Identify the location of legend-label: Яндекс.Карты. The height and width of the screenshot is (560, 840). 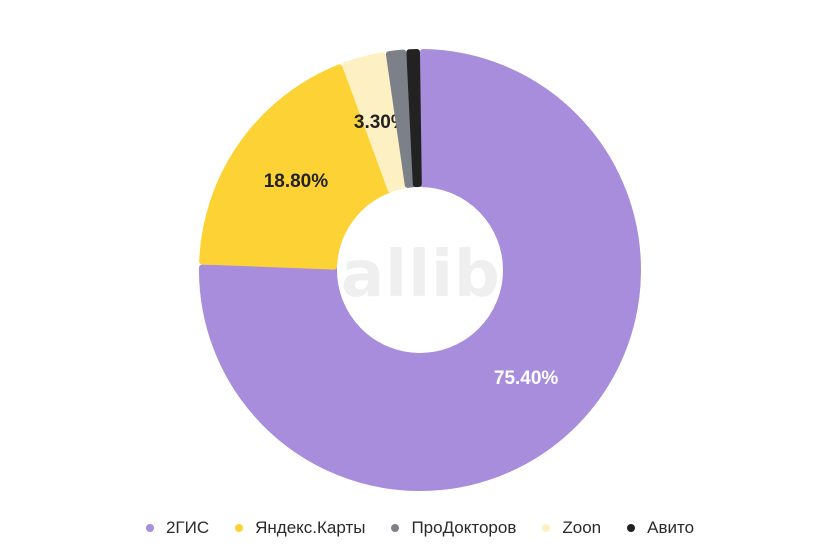
(310, 527).